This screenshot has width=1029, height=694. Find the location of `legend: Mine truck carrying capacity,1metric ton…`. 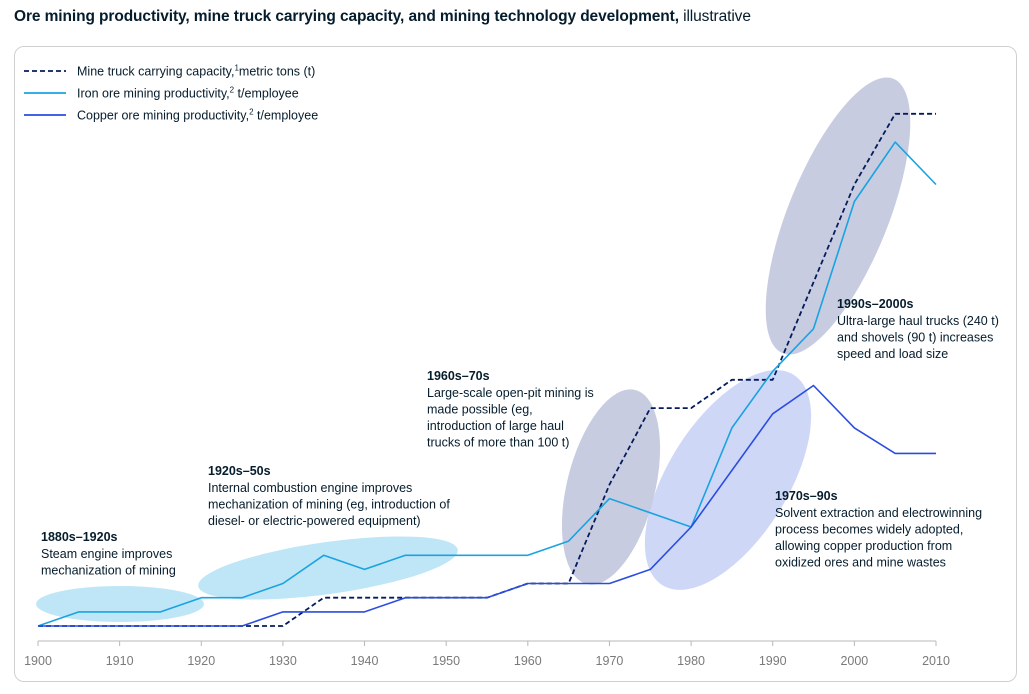

legend: Mine truck carrying capacity,1metric ton… is located at coordinates (171, 93).